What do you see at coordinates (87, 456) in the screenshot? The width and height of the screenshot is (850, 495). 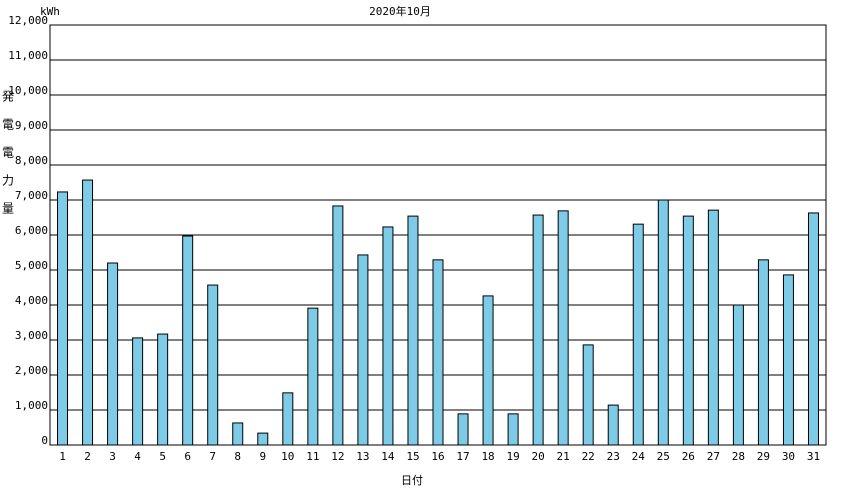 I see `x-tick-label: 2` at bounding box center [87, 456].